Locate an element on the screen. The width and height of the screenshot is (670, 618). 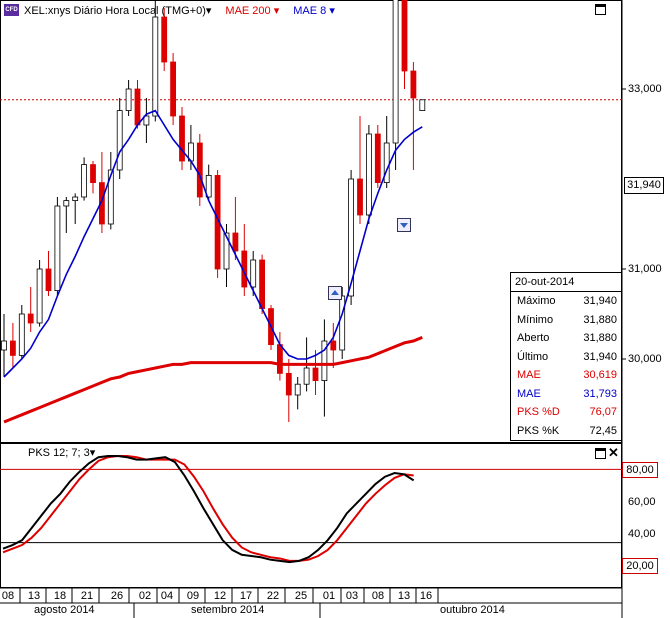
symbol-selector: XEL:xnys Diário Hora Local (TMG+0)▾ is located at coordinates (117, 10).